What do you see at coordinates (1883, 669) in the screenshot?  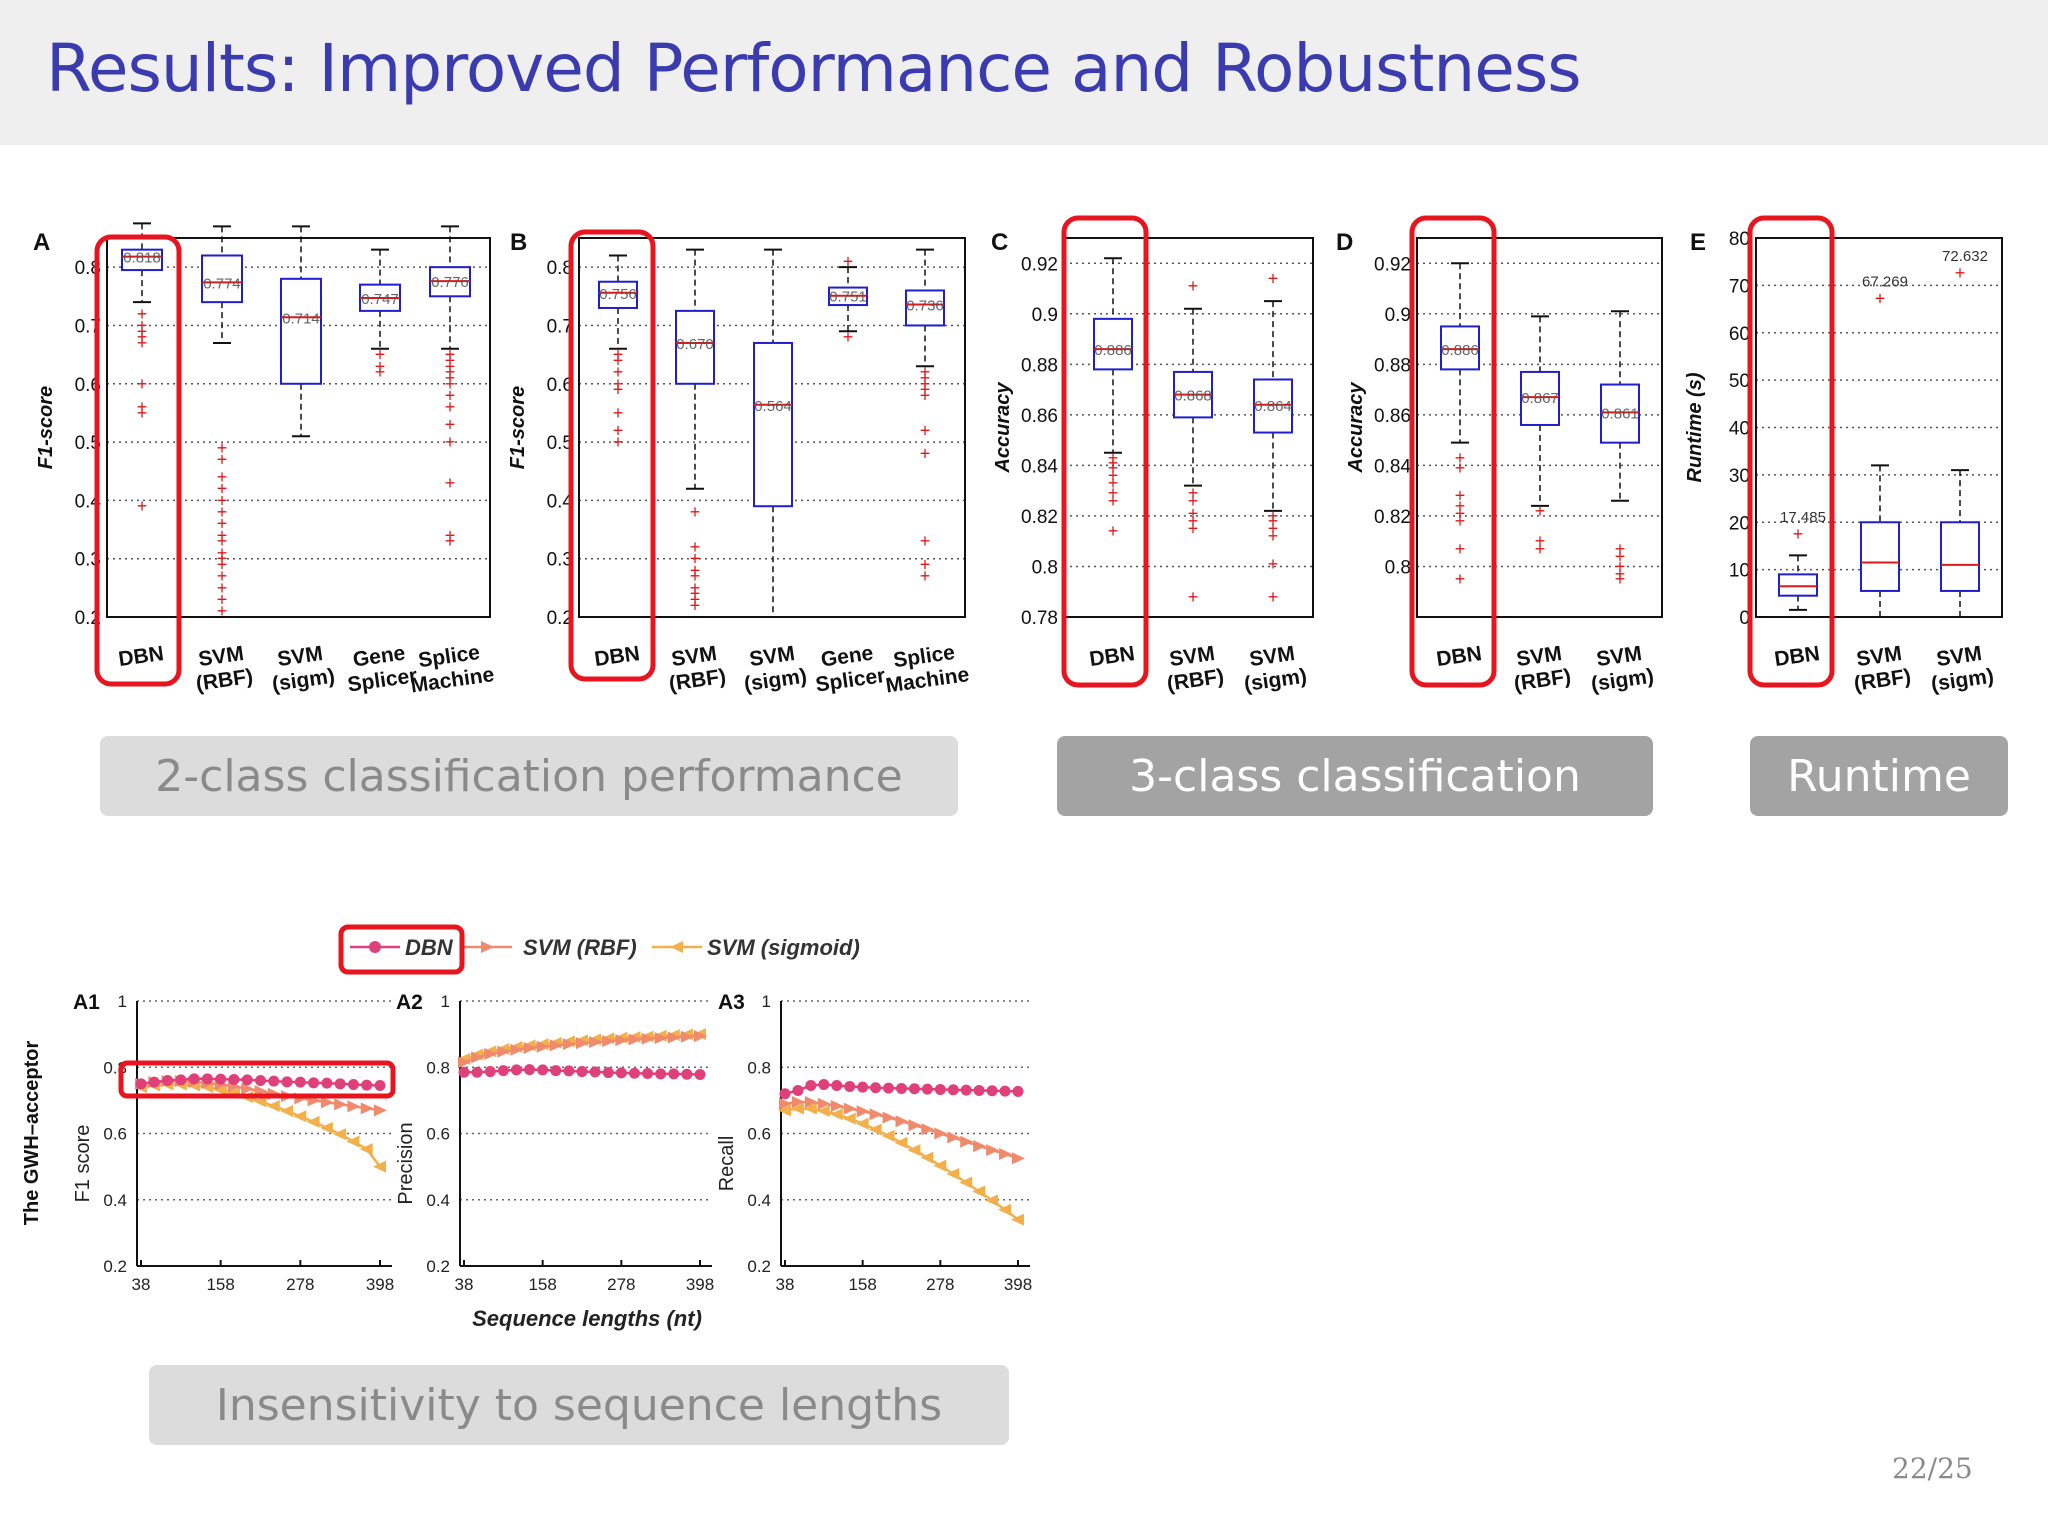 I see `category-label: SVM(RBF)` at bounding box center [1883, 669].